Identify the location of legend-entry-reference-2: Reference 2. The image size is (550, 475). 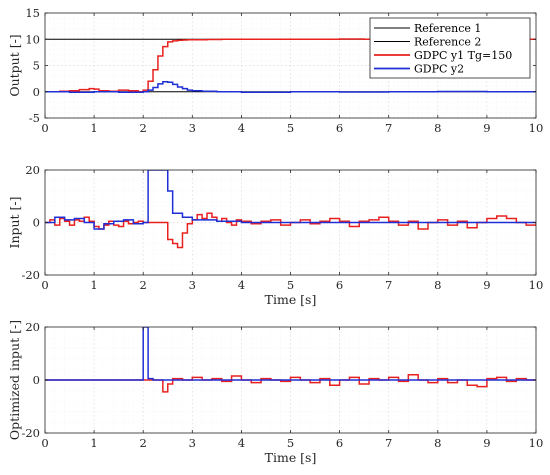
(447, 42).